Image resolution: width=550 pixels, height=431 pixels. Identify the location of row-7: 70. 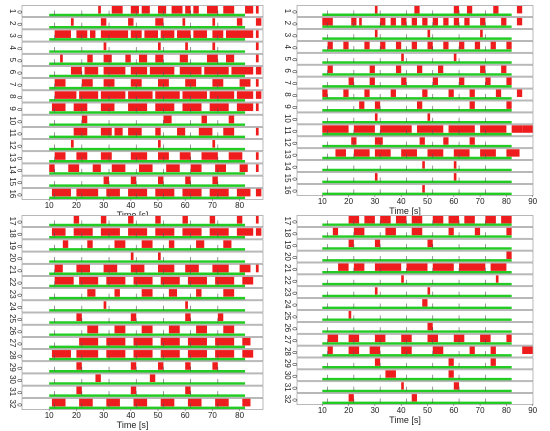
(136, 84).